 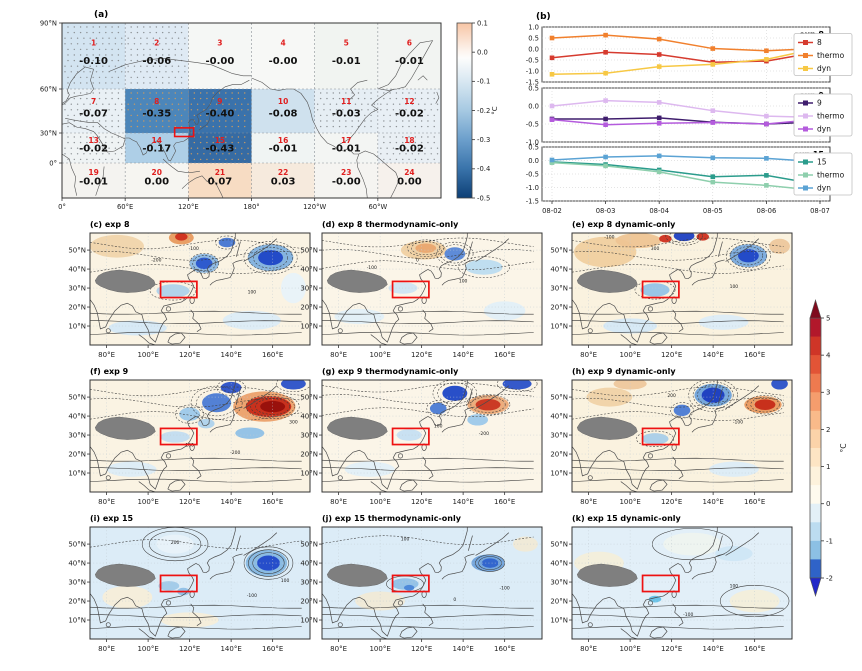 What do you see at coordinates (828, 504) in the screenshot?
I see `colorbar-tick-label: 0` at bounding box center [828, 504].